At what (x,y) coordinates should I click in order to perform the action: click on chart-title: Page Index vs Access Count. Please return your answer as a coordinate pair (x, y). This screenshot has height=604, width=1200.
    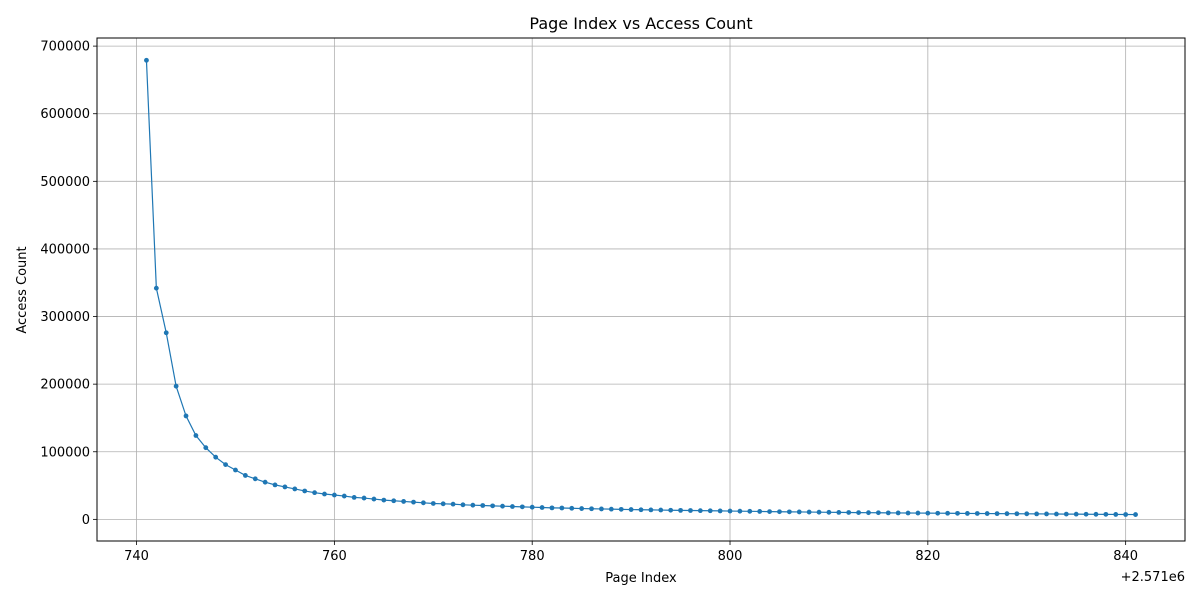
    Looking at the image, I should click on (640, 23).